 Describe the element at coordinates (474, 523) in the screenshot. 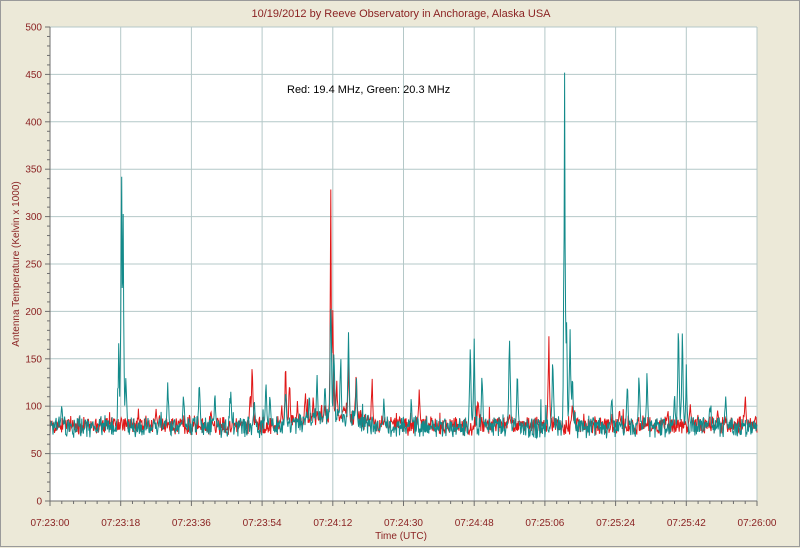

I see `x-tick-label: 07:24:48` at that location.